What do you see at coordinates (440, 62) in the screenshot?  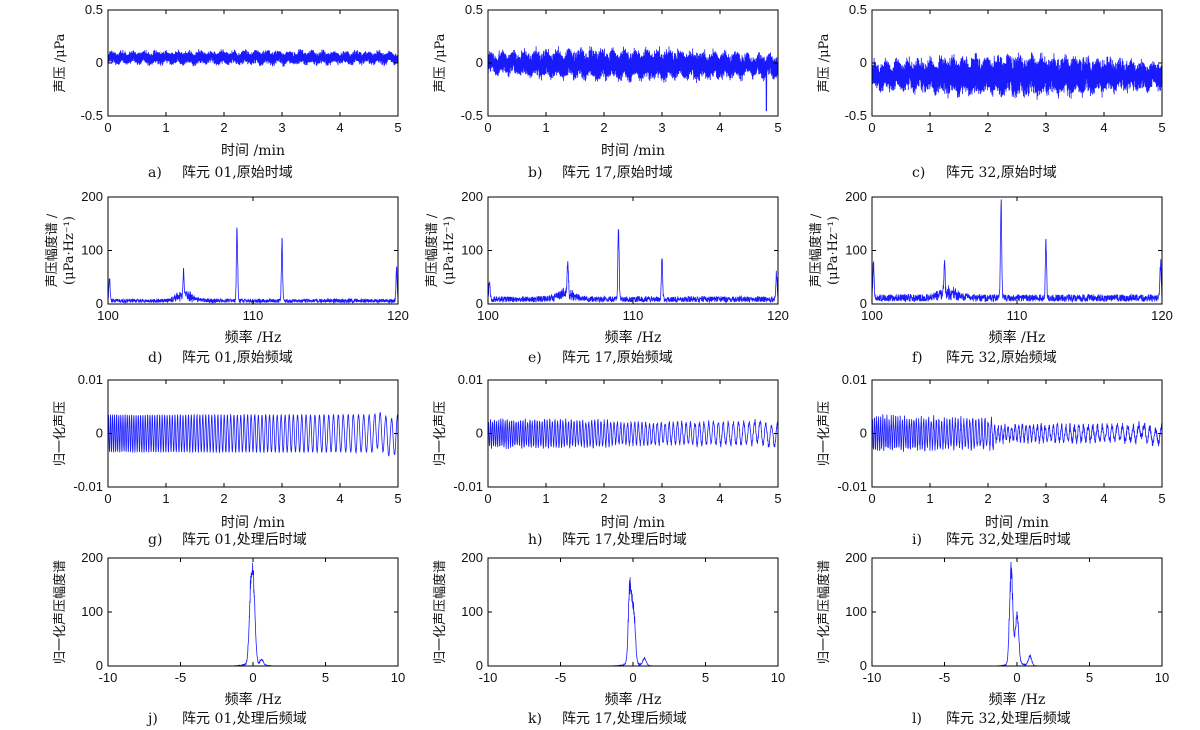 I see `y-axis-label: 声压 /μPa` at bounding box center [440, 62].